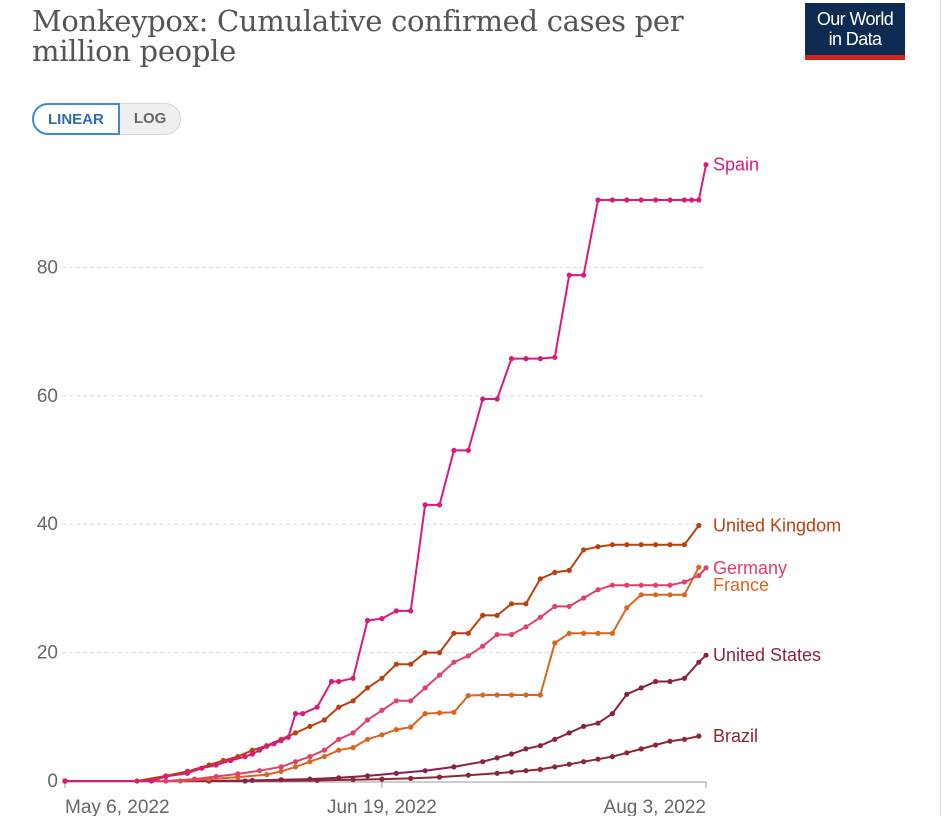 Image resolution: width=943 pixels, height=816 pixels. I want to click on log-scale-button: LOG, so click(150, 119).